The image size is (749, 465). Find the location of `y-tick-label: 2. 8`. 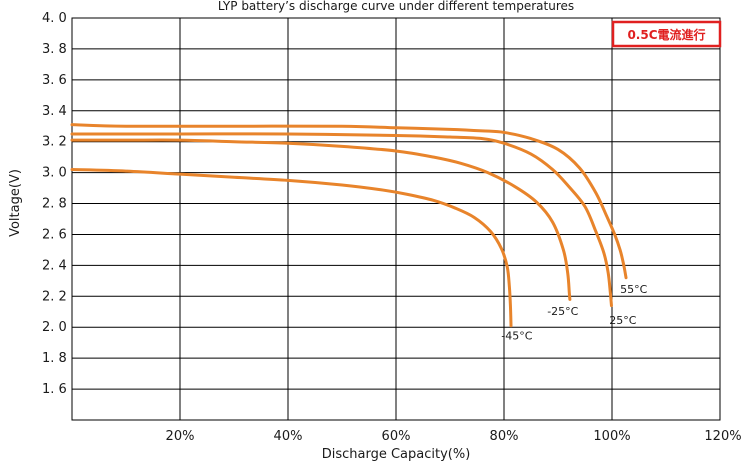

y-tick-label: 2. 8 is located at coordinates (54, 204).